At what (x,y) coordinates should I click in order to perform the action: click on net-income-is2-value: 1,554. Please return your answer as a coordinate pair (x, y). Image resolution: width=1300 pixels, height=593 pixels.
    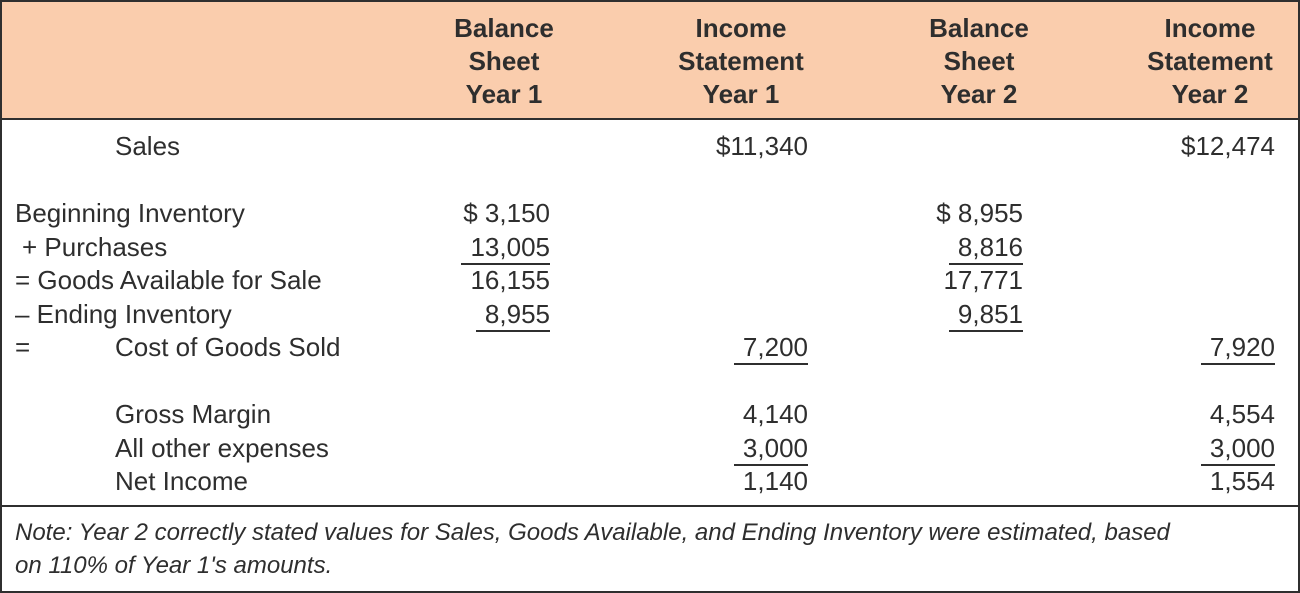
    Looking at the image, I should click on (1242, 481).